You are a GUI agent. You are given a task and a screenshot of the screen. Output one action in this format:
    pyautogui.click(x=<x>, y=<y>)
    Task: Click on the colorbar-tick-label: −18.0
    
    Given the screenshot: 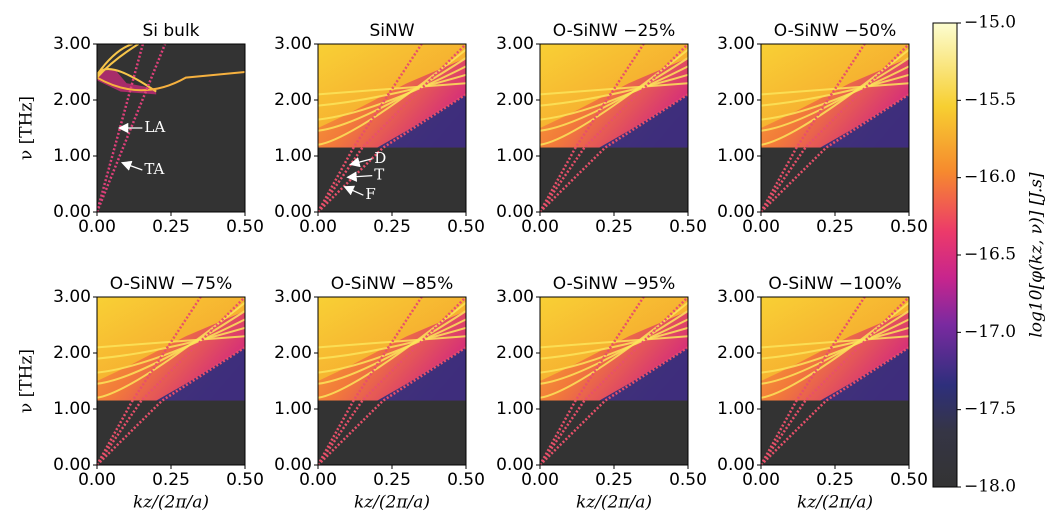 What is the action you would take?
    pyautogui.click(x=990, y=487)
    